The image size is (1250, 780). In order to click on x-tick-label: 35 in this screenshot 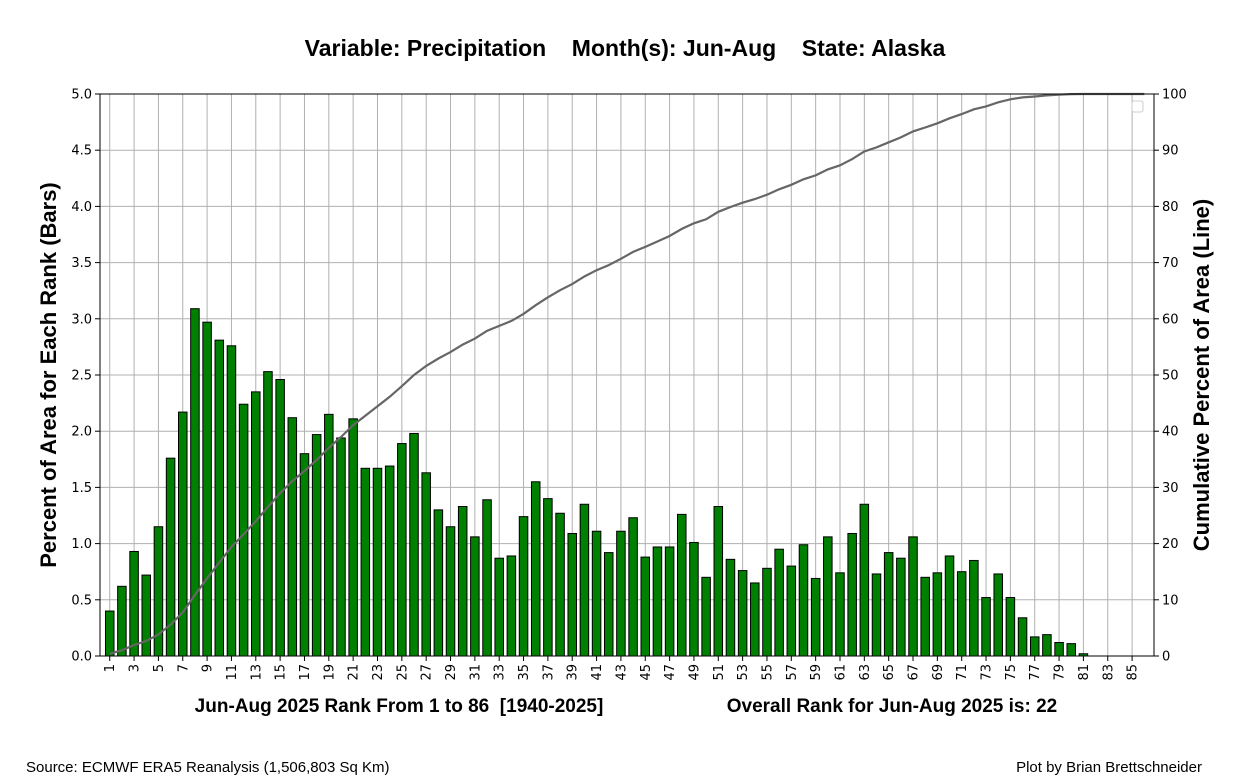, I will do `click(524, 672)`.